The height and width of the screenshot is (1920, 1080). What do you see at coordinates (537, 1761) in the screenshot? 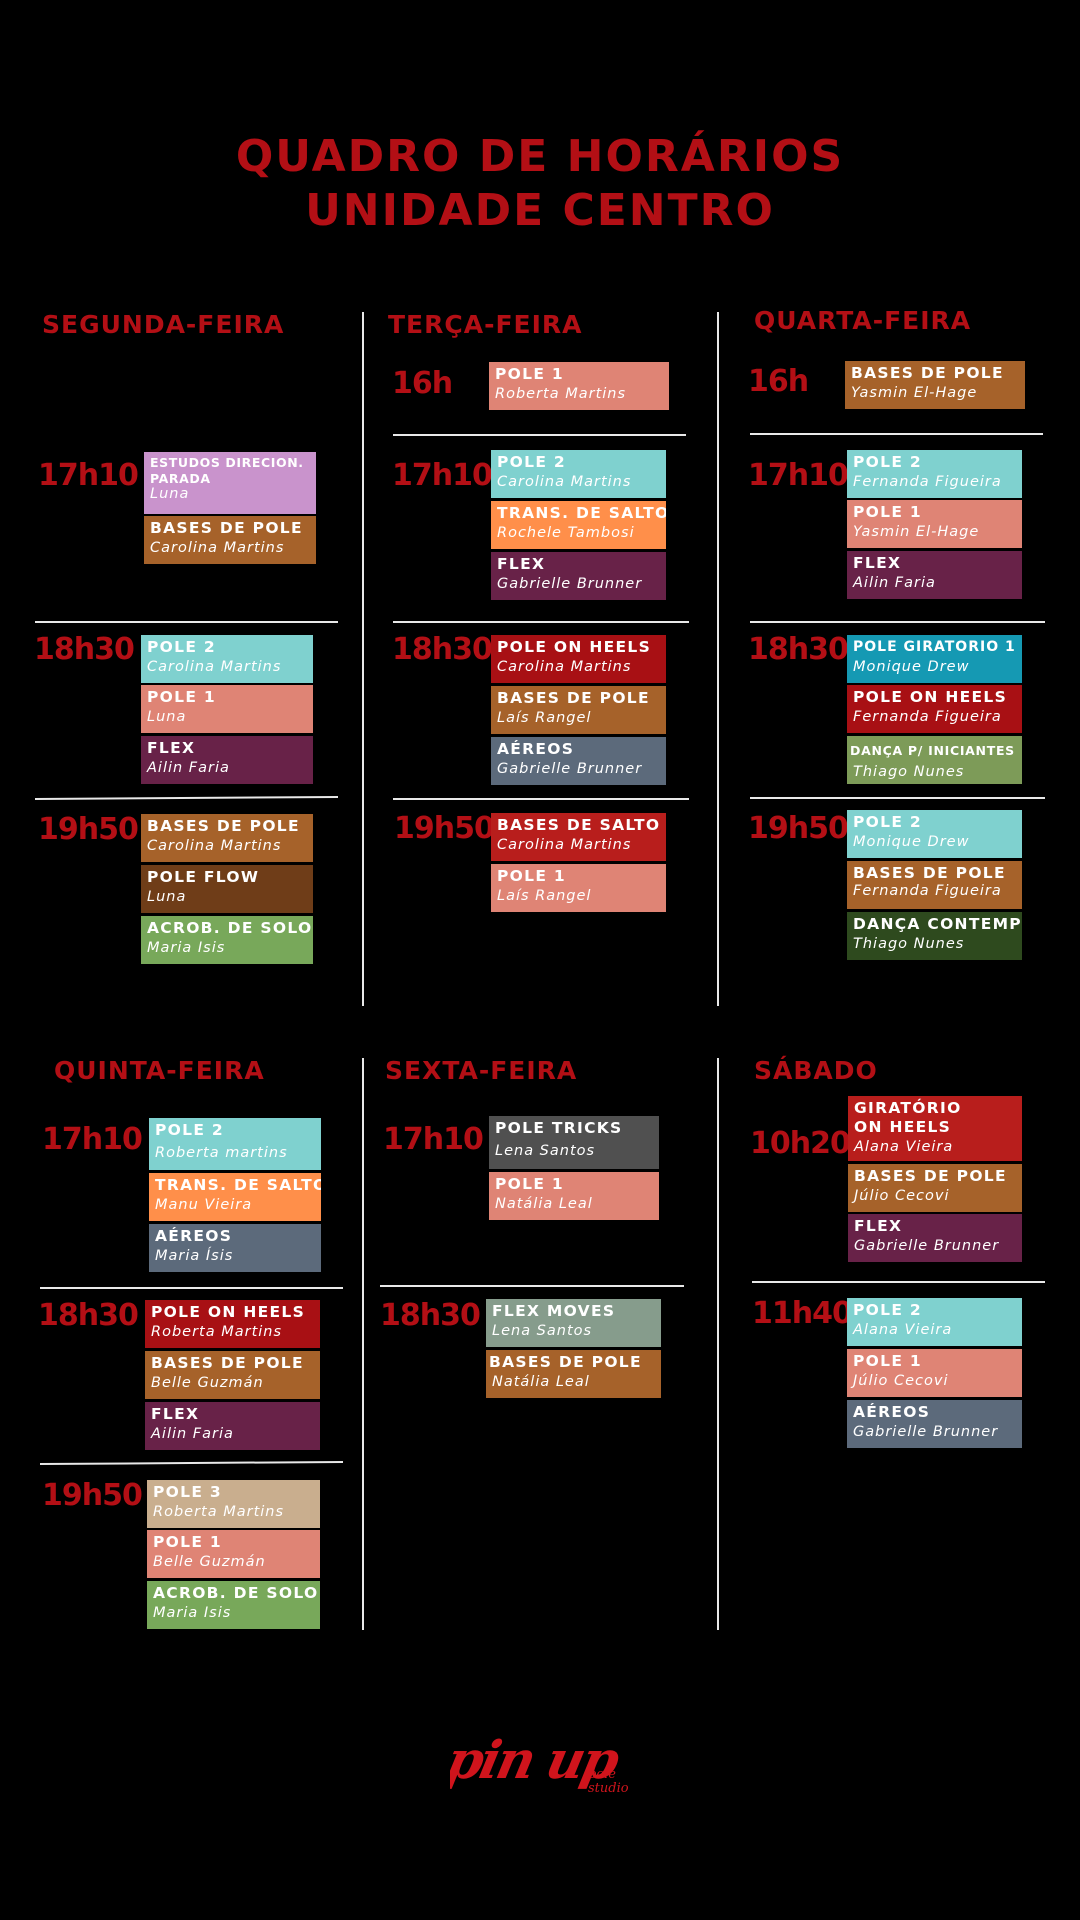
I see `logo-brand: pin up` at bounding box center [537, 1761].